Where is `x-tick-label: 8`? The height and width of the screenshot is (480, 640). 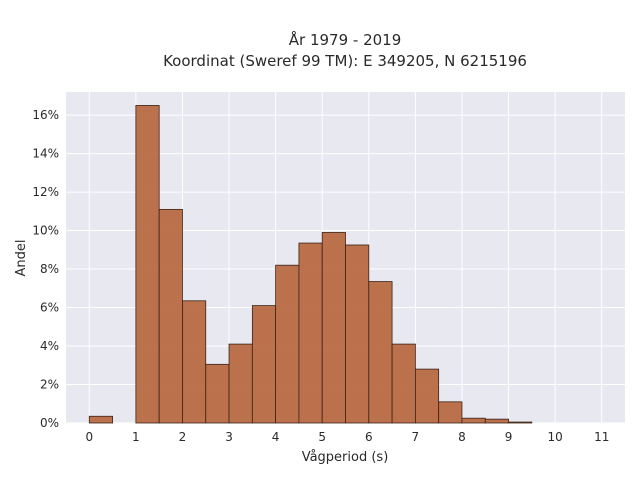
x-tick-label: 8 is located at coordinates (462, 437).